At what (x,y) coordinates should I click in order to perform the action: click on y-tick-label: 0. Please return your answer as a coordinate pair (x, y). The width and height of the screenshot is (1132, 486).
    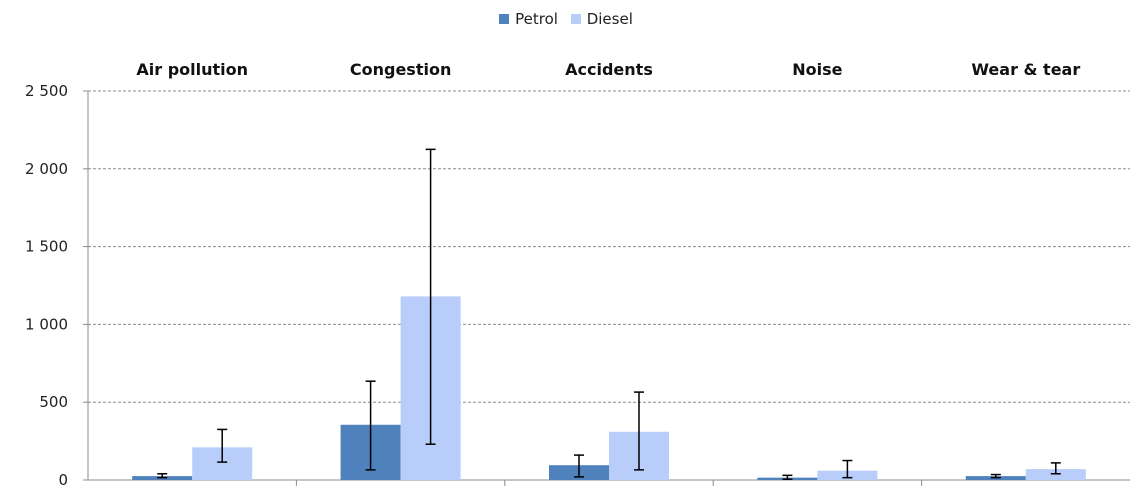
    Looking at the image, I should click on (63, 478).